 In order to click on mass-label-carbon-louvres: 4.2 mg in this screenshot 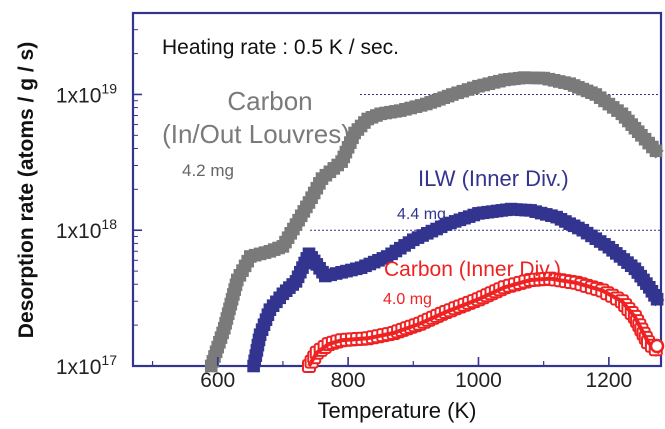, I will do `click(208, 170)`.